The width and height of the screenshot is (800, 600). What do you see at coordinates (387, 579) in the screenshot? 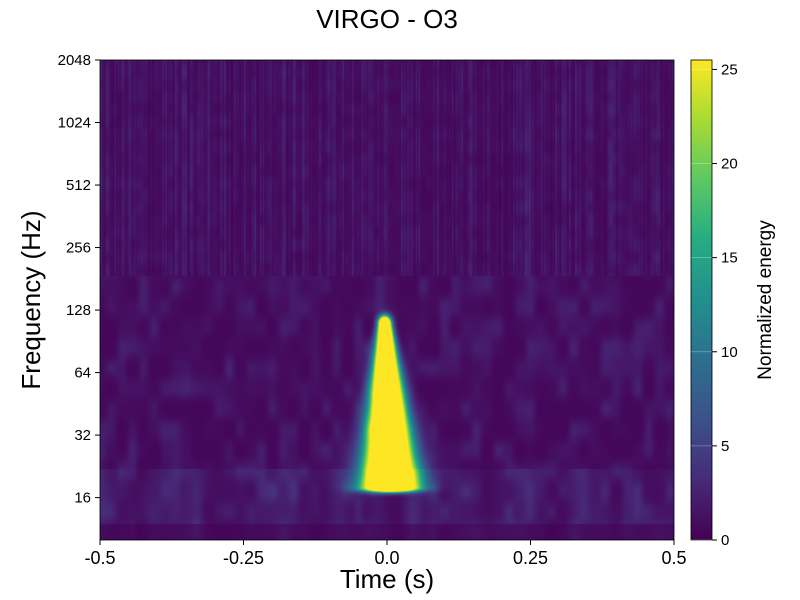
I see `x-axis-label: Time (s)` at bounding box center [387, 579].